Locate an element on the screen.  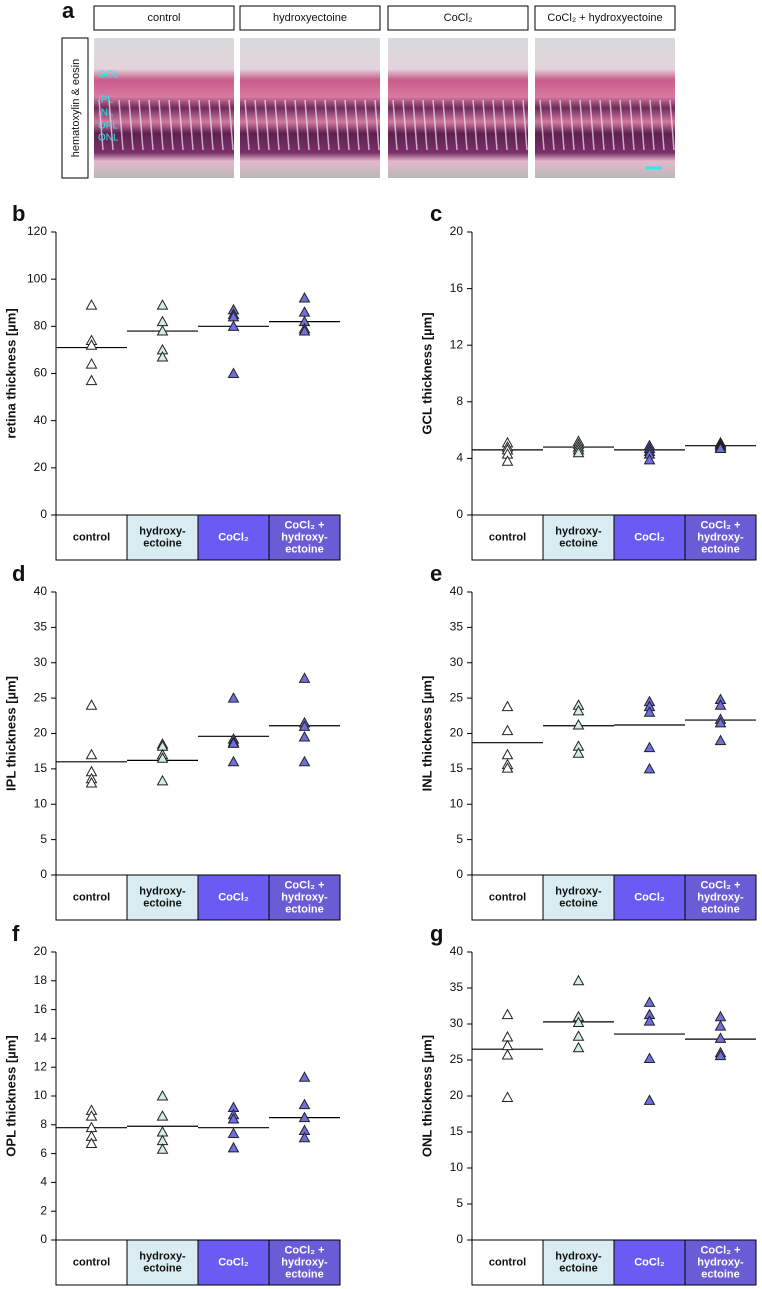
stain-label: hematoxylin & eosin is located at coordinates (76, 108).